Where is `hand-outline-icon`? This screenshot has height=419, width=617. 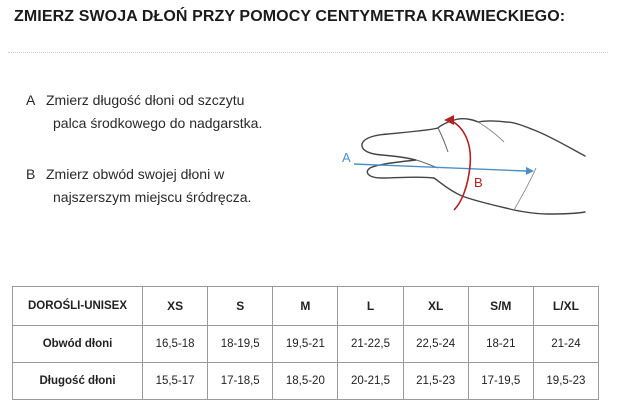 hand-outline-icon is located at coordinates (473, 166).